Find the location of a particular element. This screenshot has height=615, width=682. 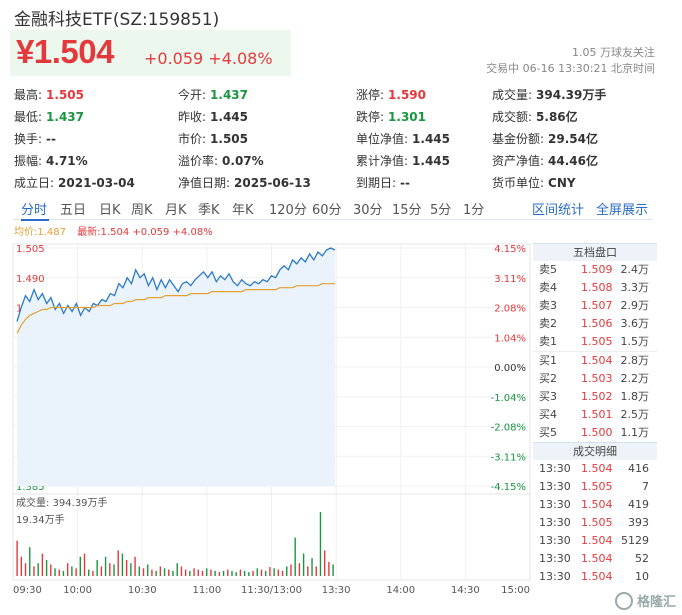

ask-row-label: 卖5 is located at coordinates (548, 269).